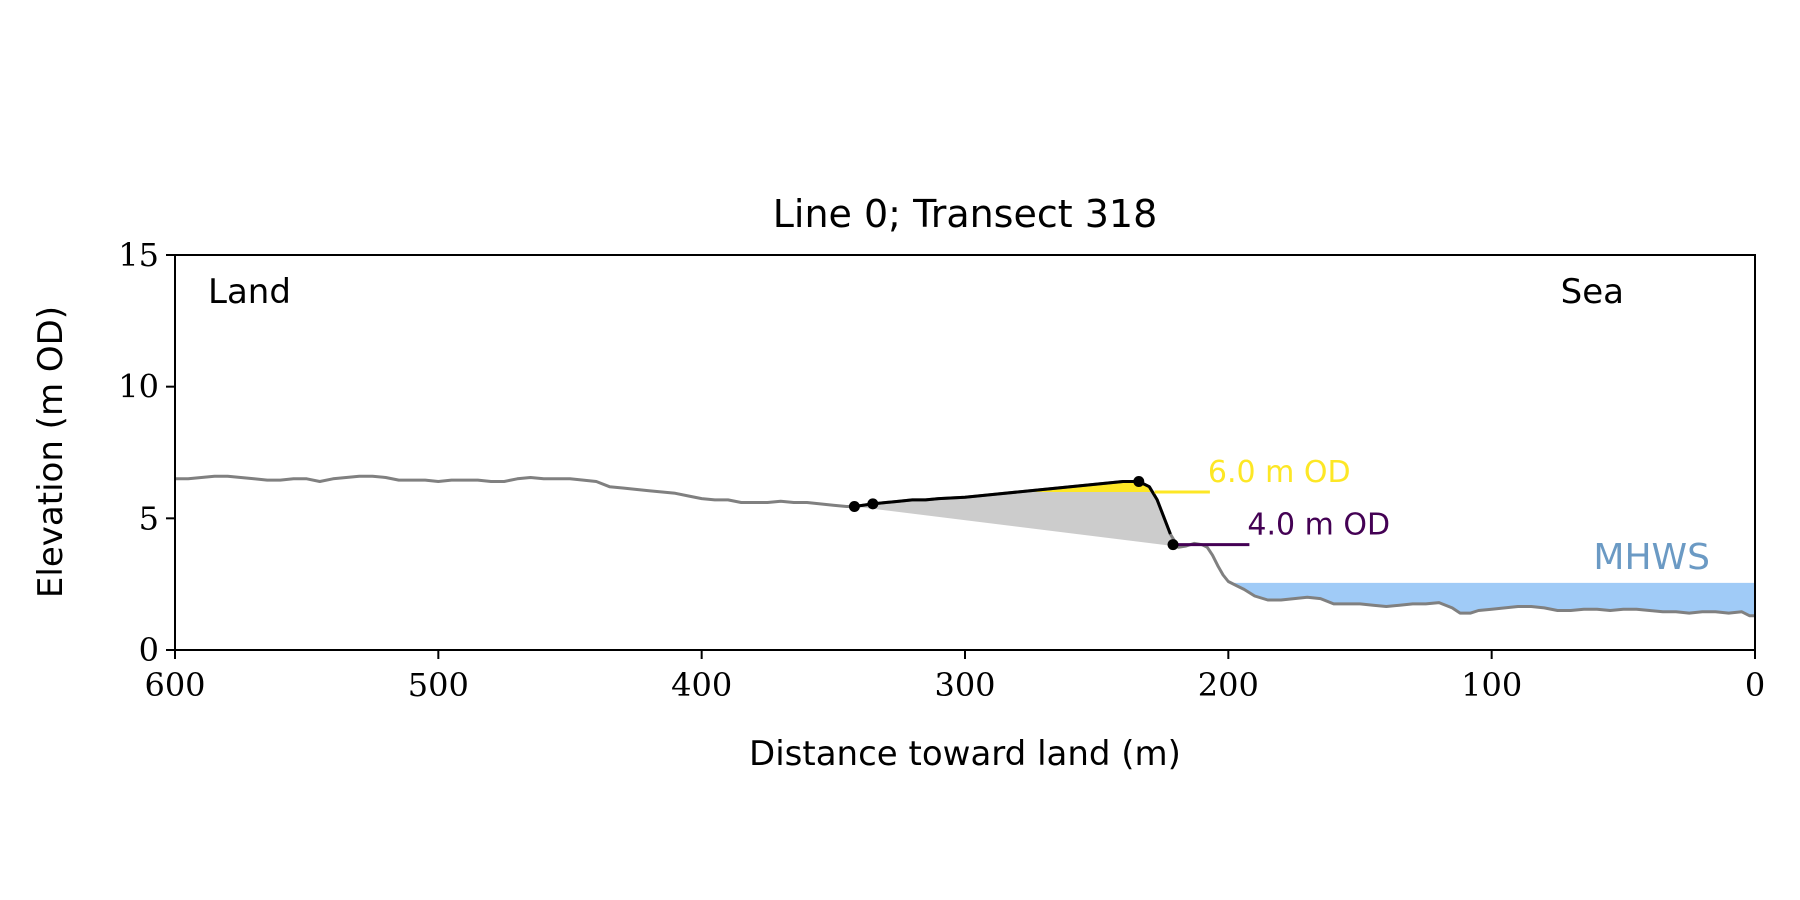 The image size is (1800, 900). Describe the element at coordinates (1318, 525) in the screenshot. I see `level-label-1: 4.0 m OD` at that location.